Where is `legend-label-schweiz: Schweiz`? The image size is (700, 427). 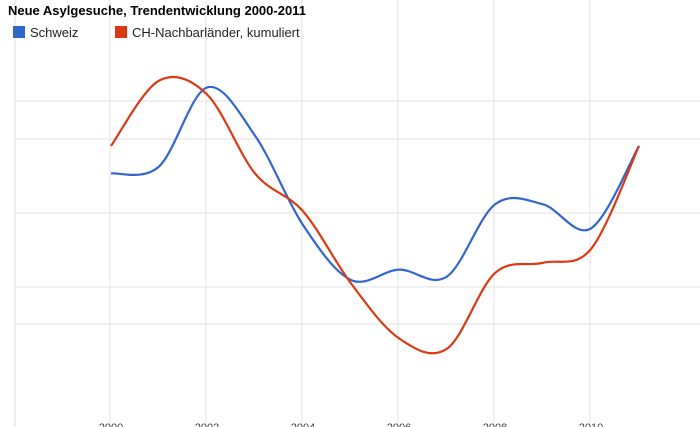
legend-label-schweiz: Schweiz is located at coordinates (54, 32).